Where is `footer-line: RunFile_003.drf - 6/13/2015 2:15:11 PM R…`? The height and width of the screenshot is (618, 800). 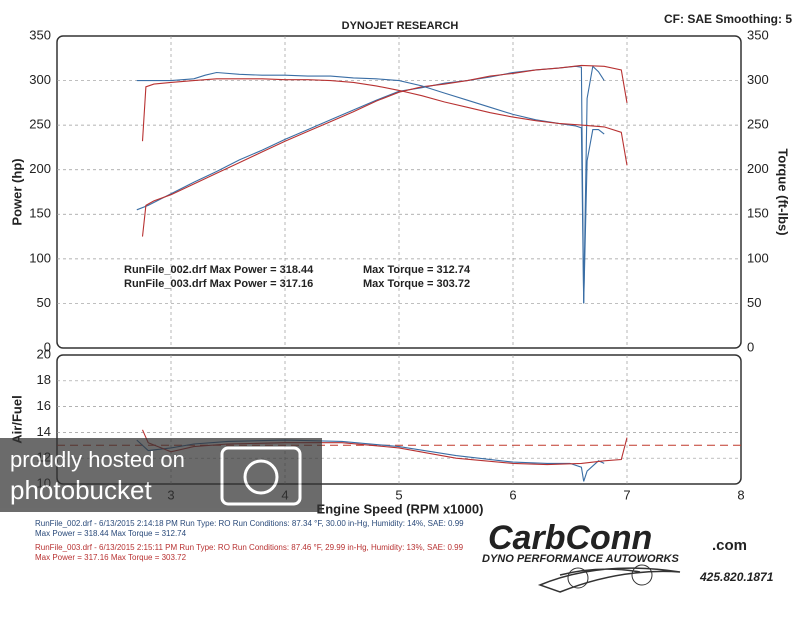 footer-line: RunFile_003.drf - 6/13/2015 2:15:11 PM R… is located at coordinates (249, 547).